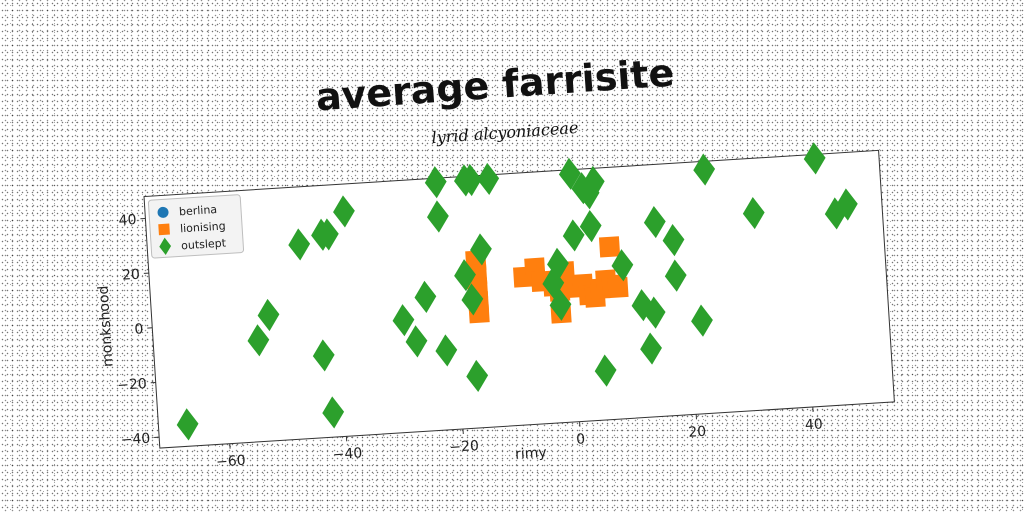 The width and height of the screenshot is (1024, 512). I want to click on y-tick-label-4: 40, so click(127, 220).